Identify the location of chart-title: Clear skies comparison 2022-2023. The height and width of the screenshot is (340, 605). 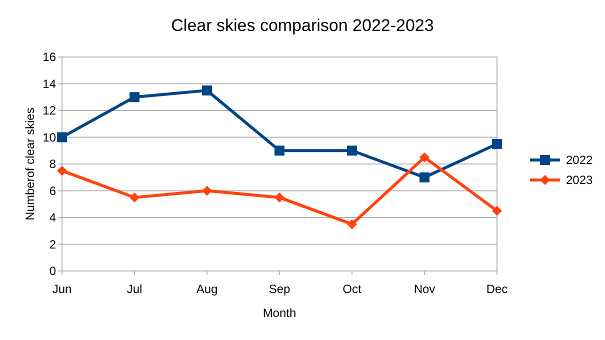
(302, 25).